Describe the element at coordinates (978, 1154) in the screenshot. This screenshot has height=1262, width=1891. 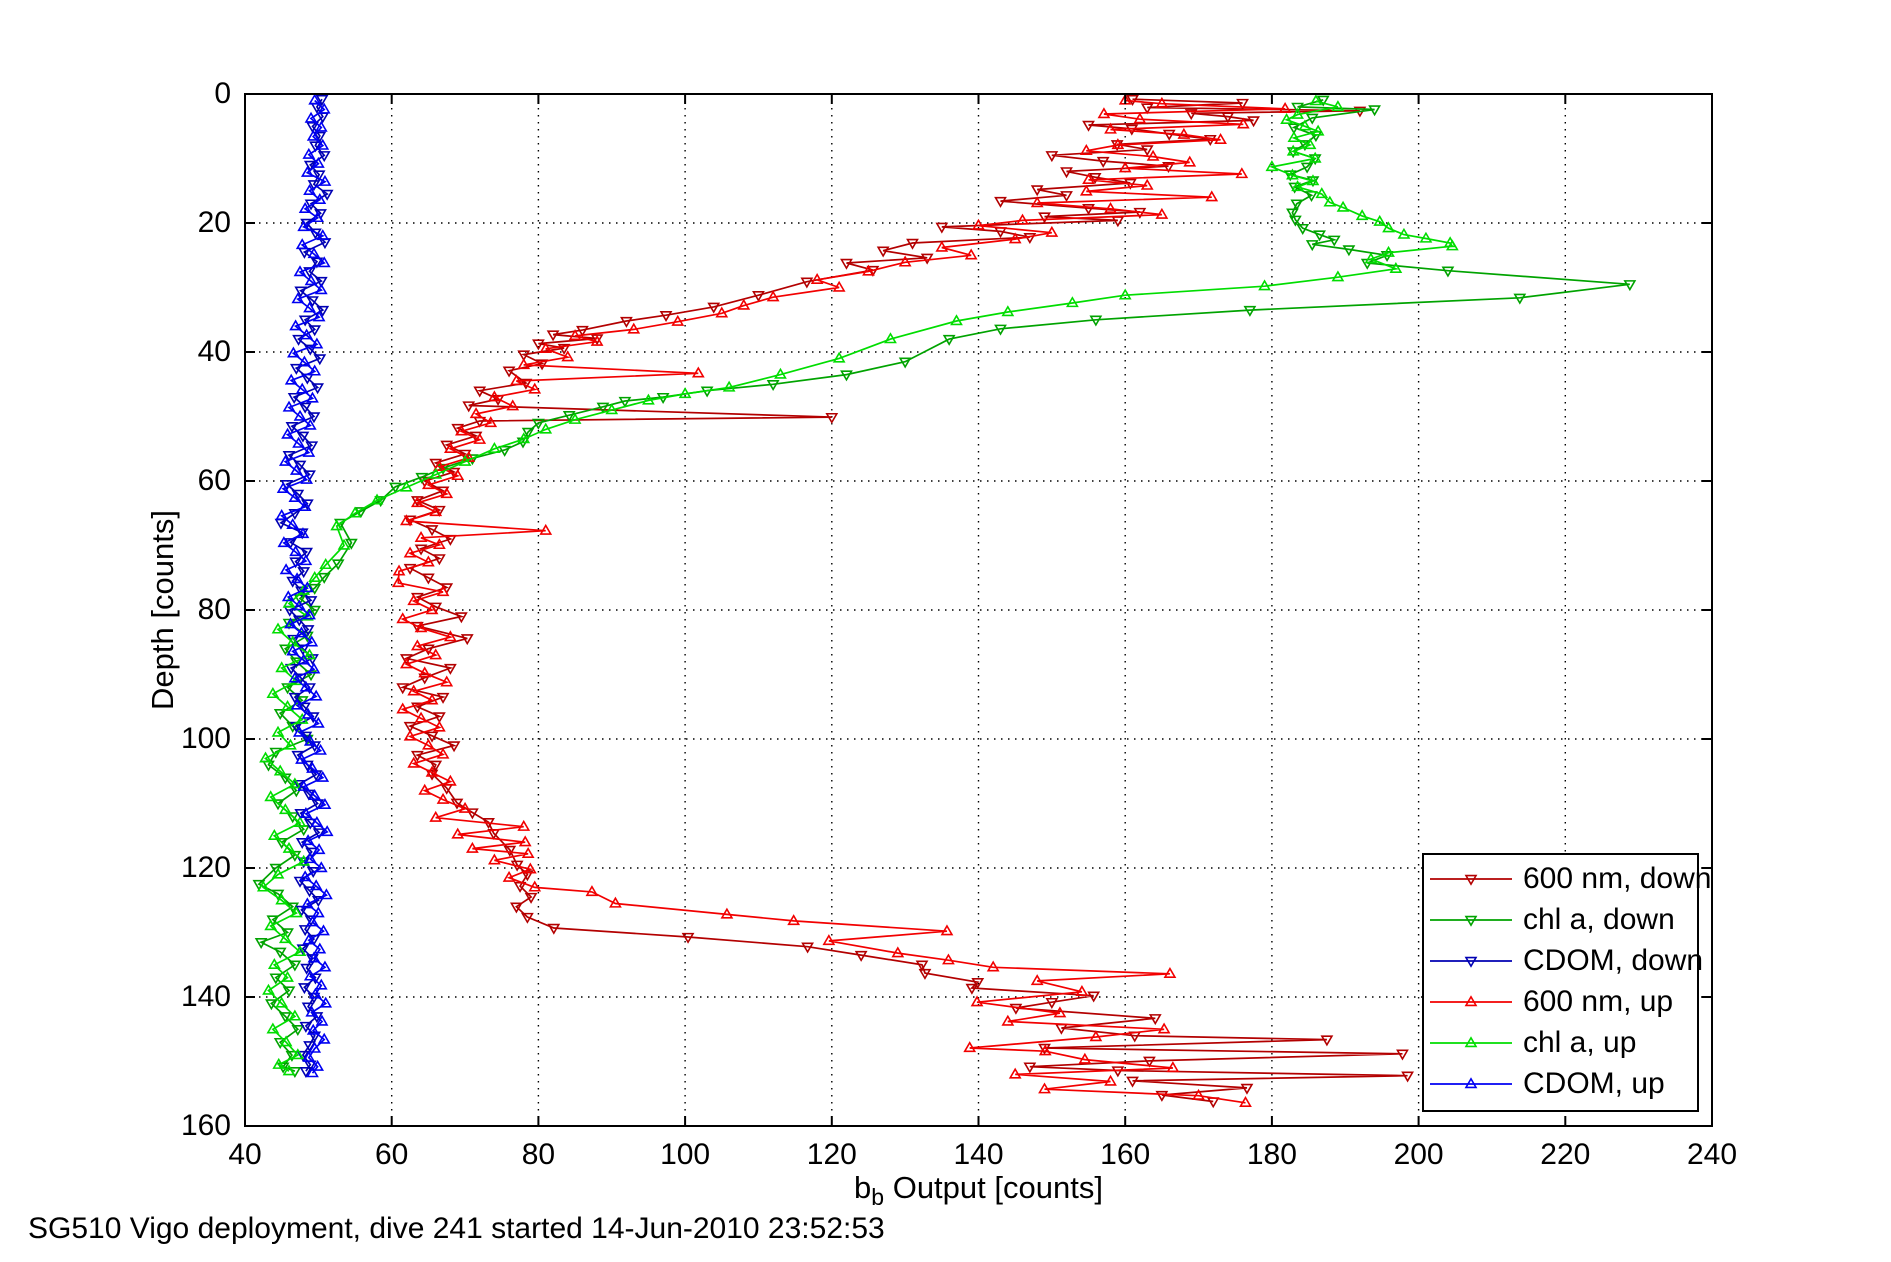
I see `x-tick-label-140: 140` at that location.